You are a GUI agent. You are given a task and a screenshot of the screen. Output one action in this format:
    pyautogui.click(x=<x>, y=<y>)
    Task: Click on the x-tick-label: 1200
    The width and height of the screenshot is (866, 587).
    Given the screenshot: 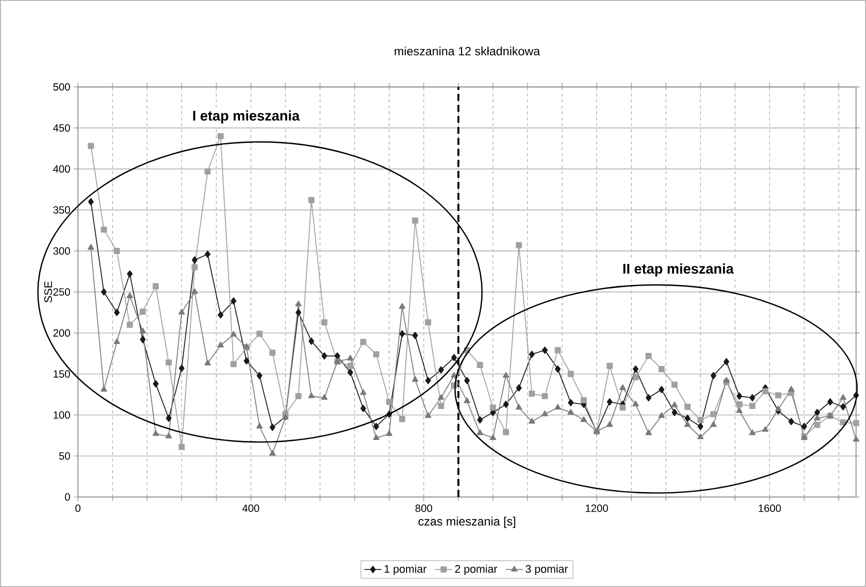 What is the action you would take?
    pyautogui.click(x=597, y=508)
    